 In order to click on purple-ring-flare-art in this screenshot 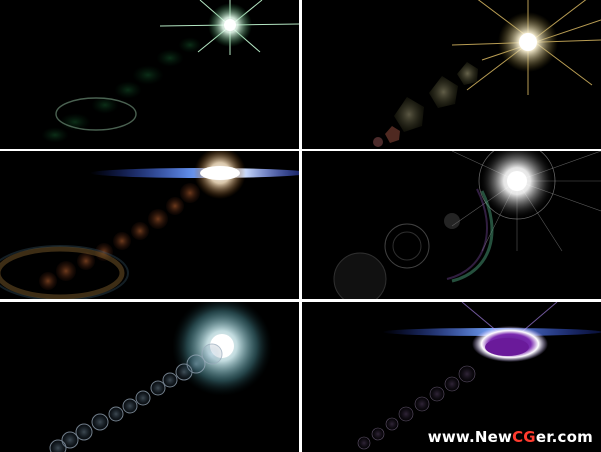, I will do `click(479, 376)`.